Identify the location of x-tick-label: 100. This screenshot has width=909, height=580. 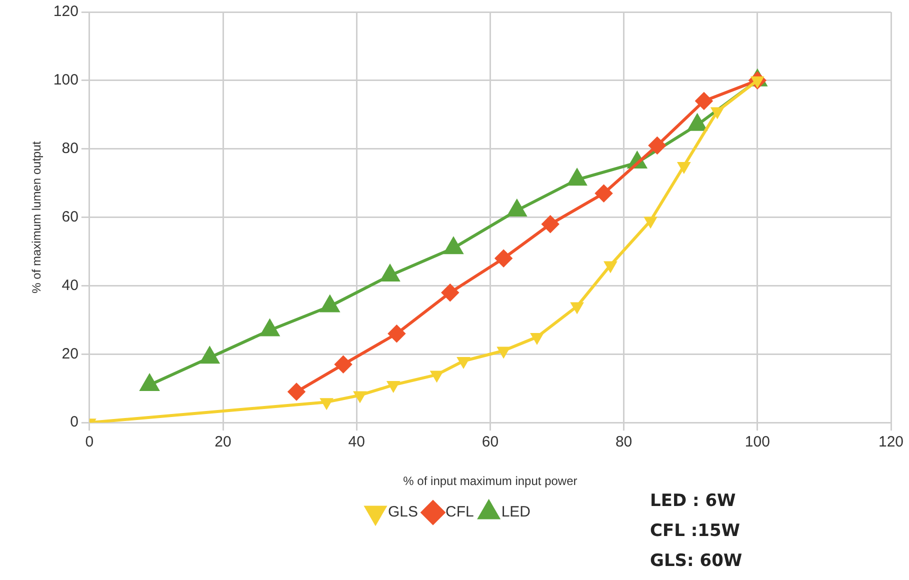
(757, 442).